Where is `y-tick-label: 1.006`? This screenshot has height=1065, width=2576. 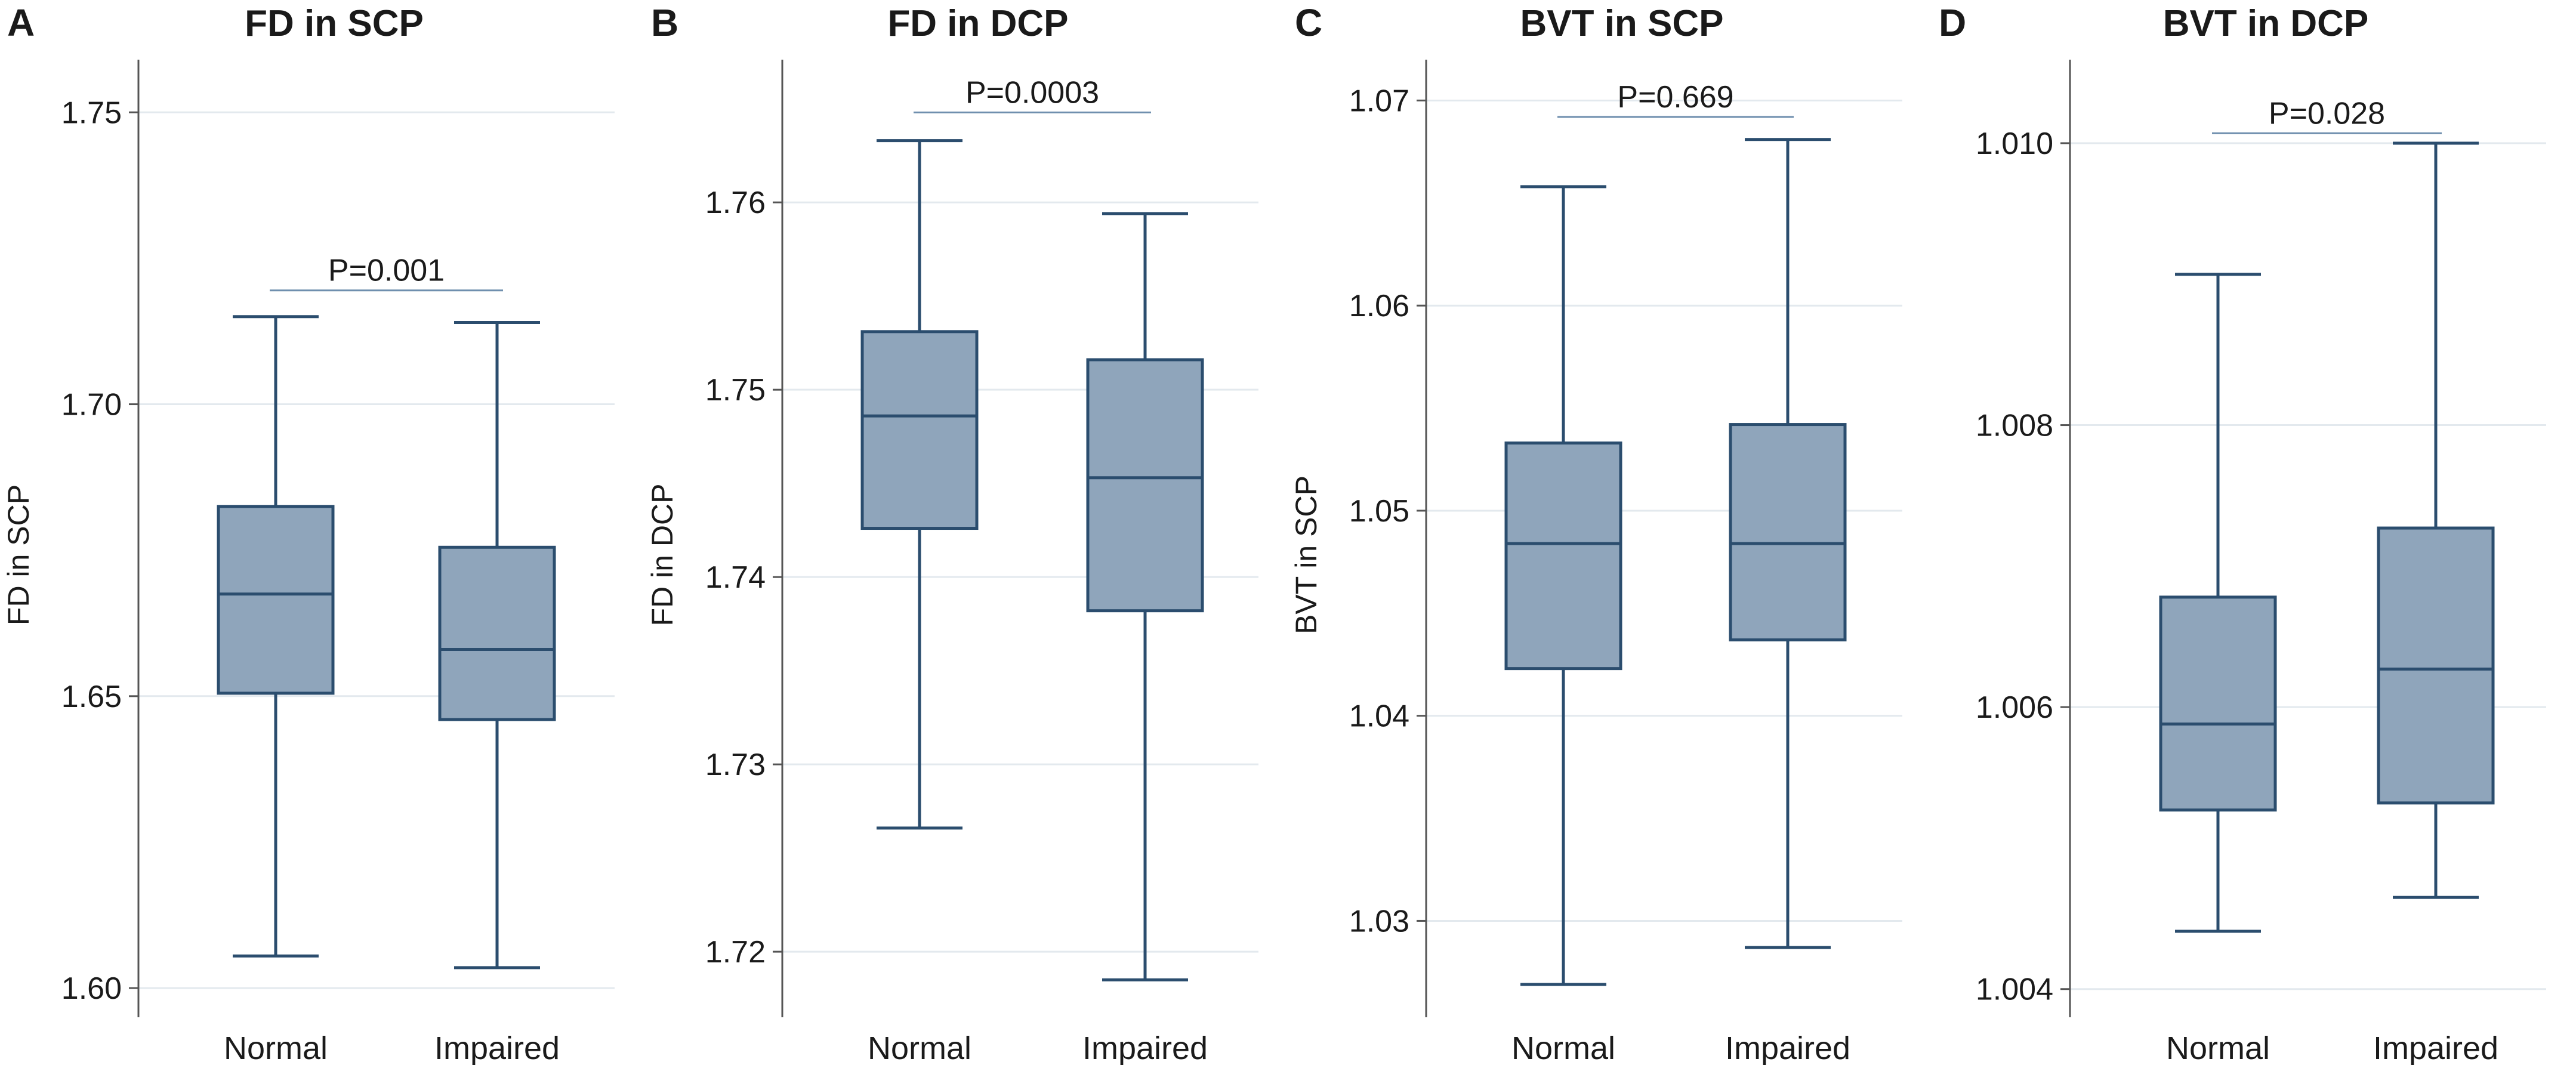 y-tick-label: 1.006 is located at coordinates (2015, 707).